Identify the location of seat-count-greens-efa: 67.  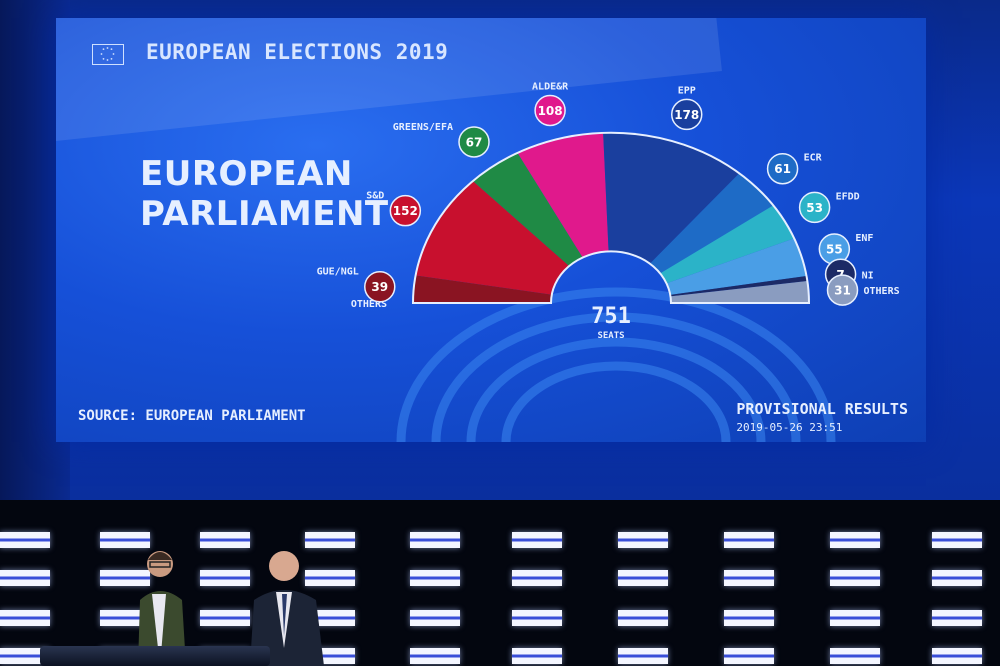
(474, 142).